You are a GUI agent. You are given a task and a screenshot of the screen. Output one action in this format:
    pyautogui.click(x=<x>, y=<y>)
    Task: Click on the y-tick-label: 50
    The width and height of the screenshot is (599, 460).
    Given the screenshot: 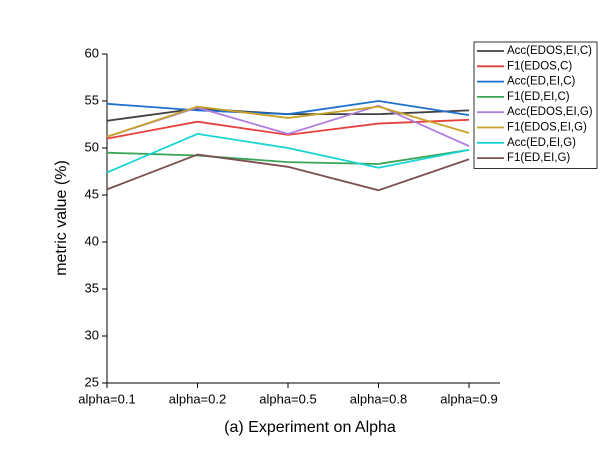 What is the action you would take?
    pyautogui.click(x=92, y=146)
    